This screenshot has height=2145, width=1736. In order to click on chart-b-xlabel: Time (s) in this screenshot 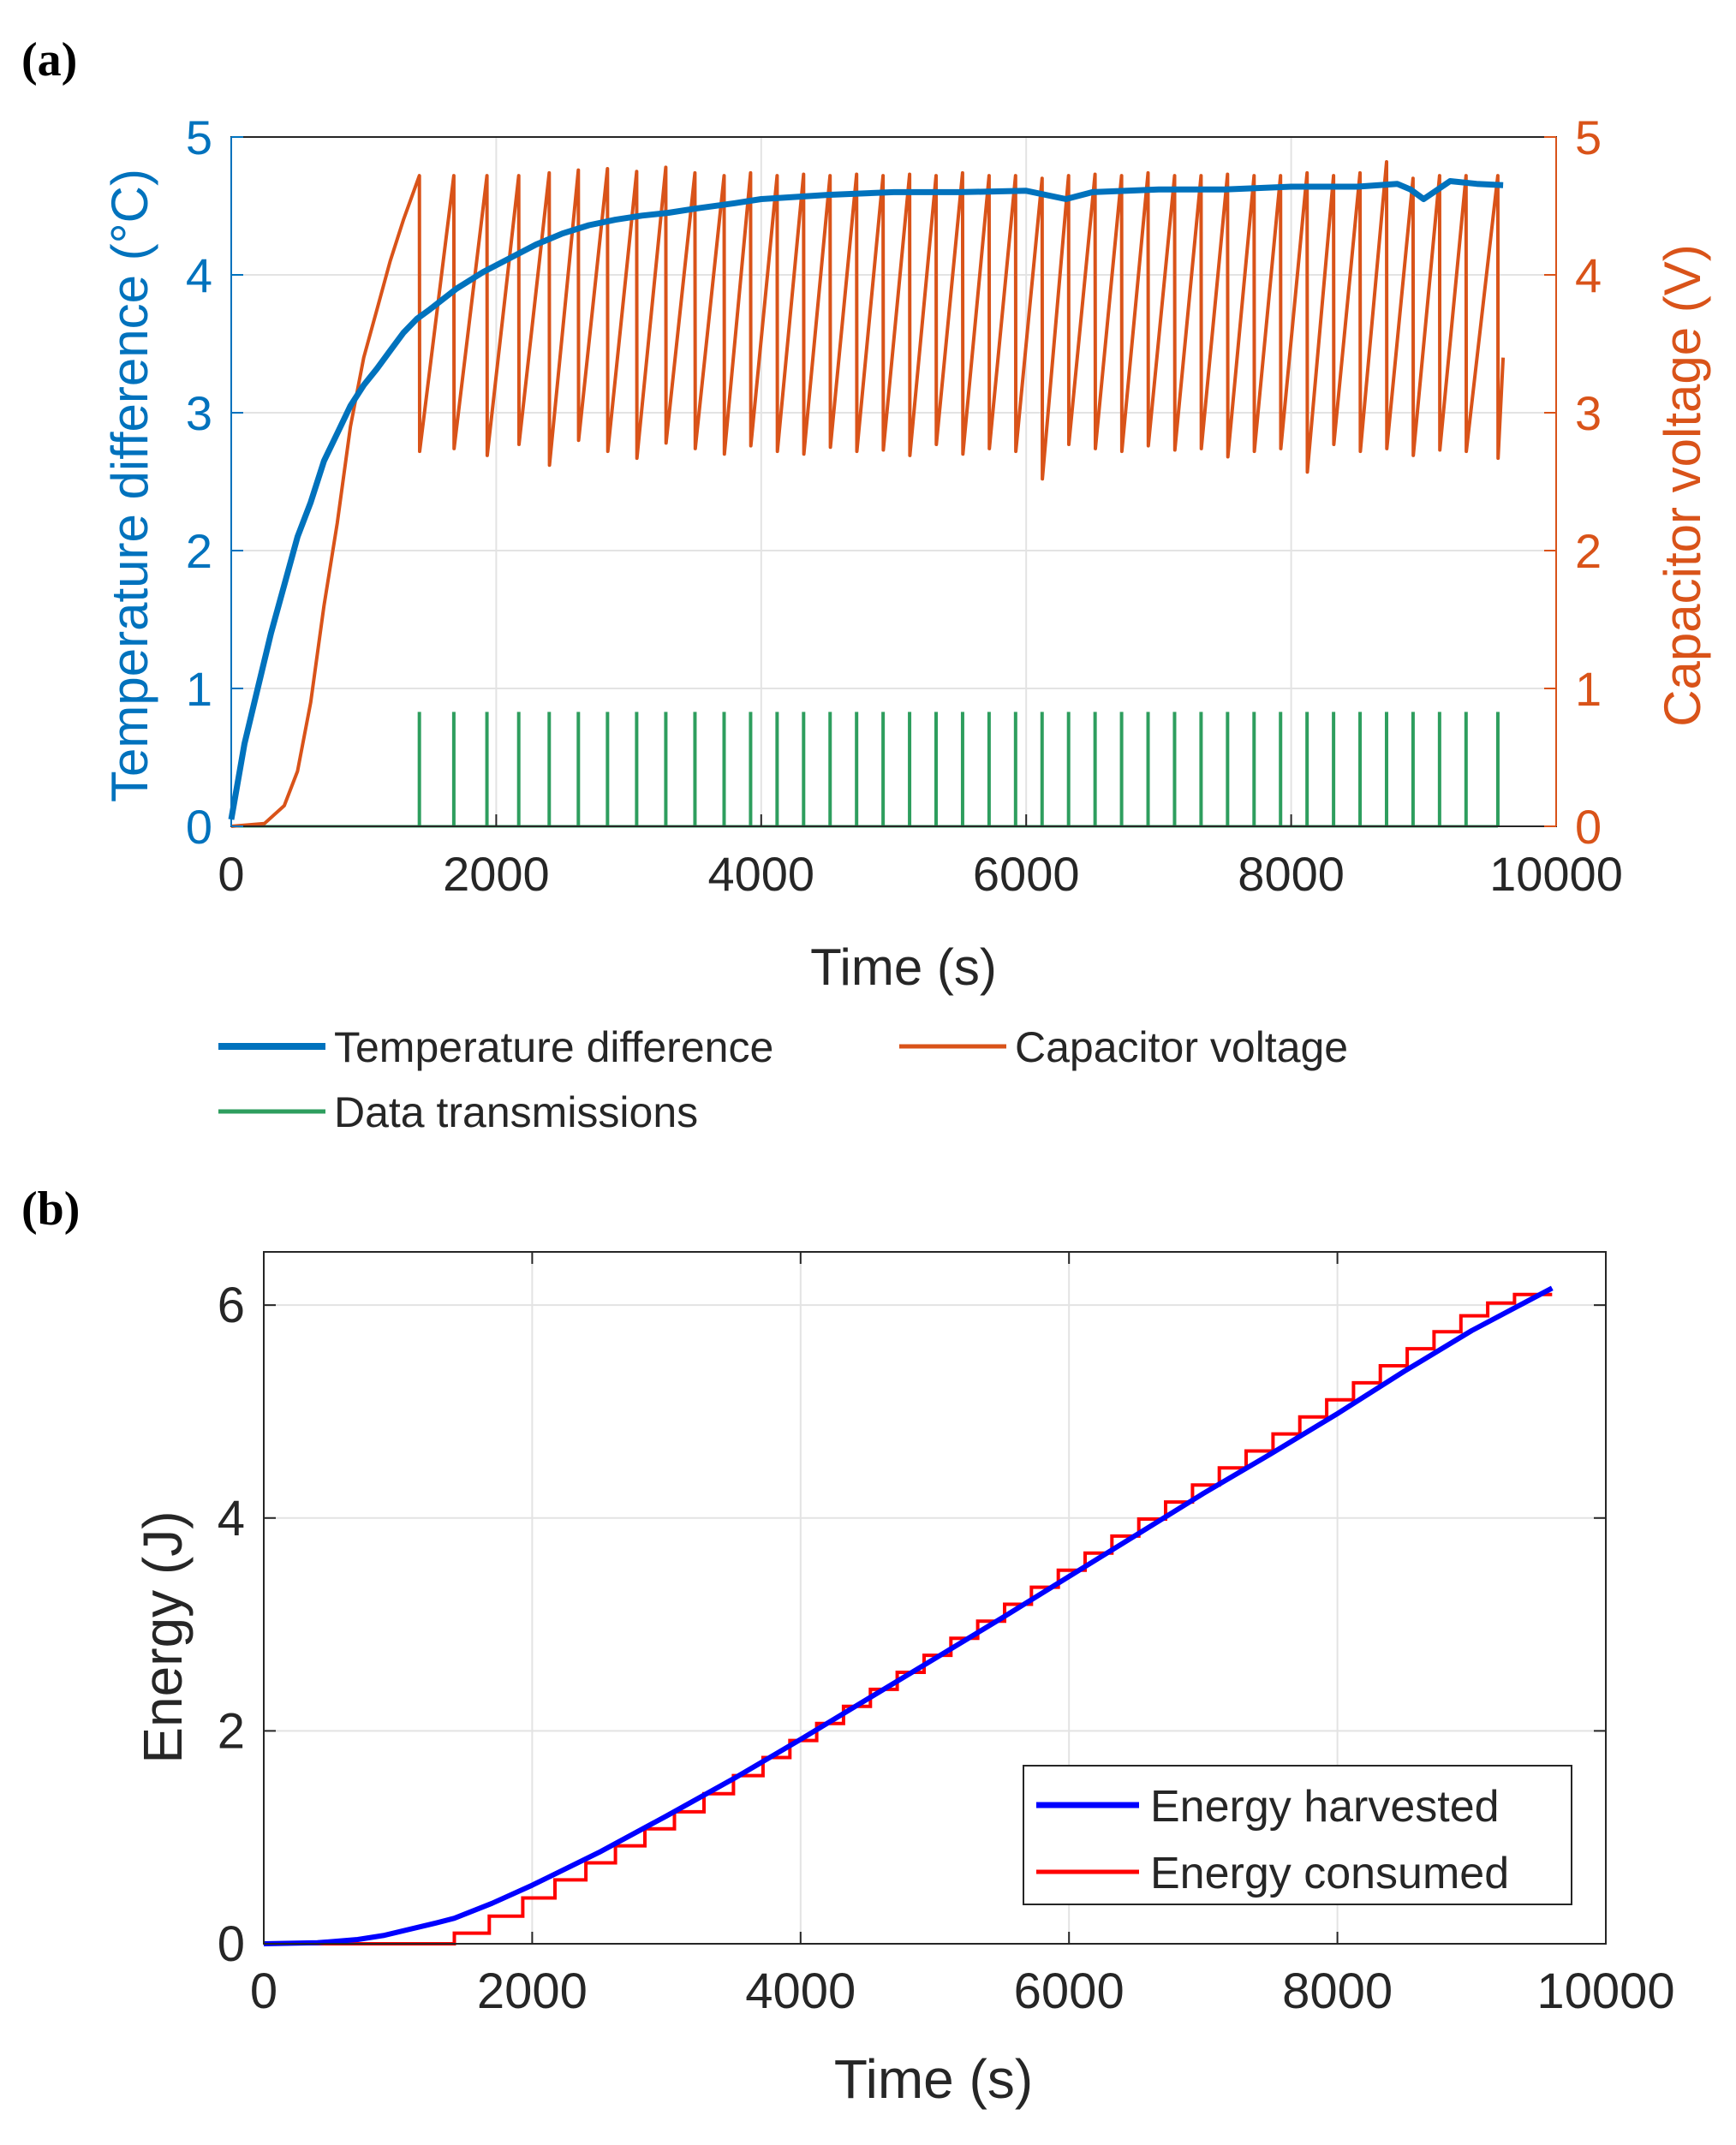, I will do `click(933, 2079)`.